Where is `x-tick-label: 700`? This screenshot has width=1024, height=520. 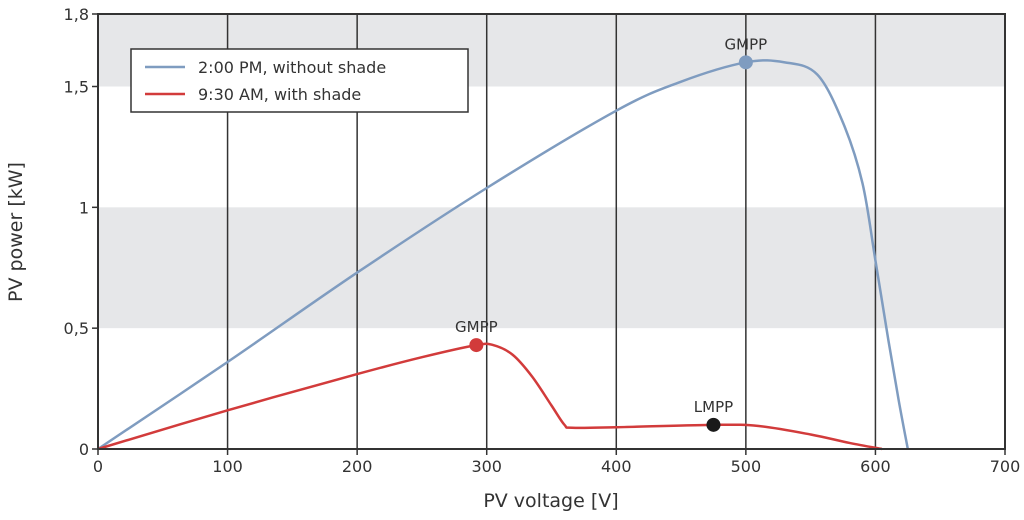
x-tick-label: 700 is located at coordinates (1005, 466).